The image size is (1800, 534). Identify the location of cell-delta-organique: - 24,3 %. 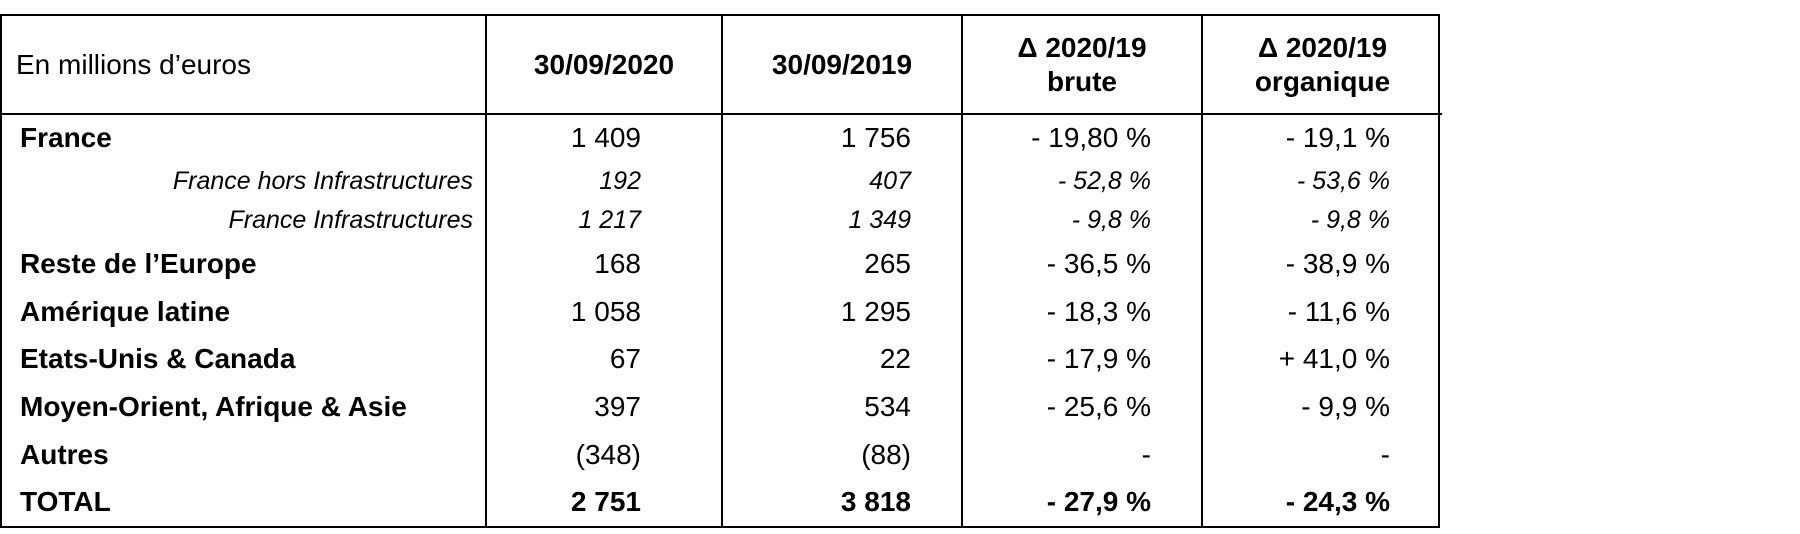
(1321, 502).